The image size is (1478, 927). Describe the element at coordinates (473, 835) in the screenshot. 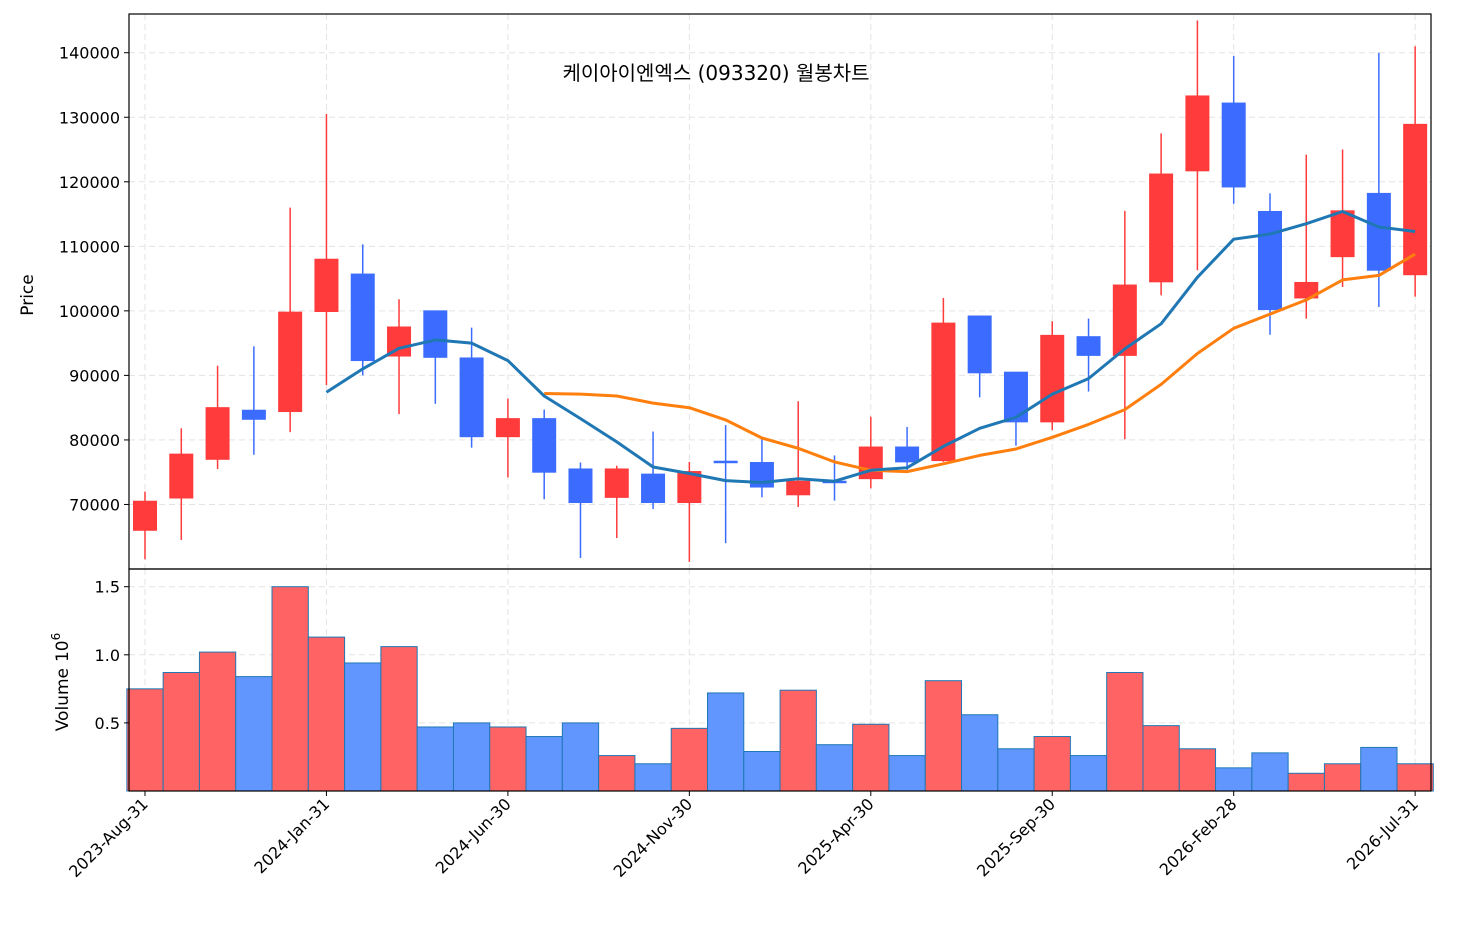

I see `x-tick-label: 2024-Jun-30` at that location.